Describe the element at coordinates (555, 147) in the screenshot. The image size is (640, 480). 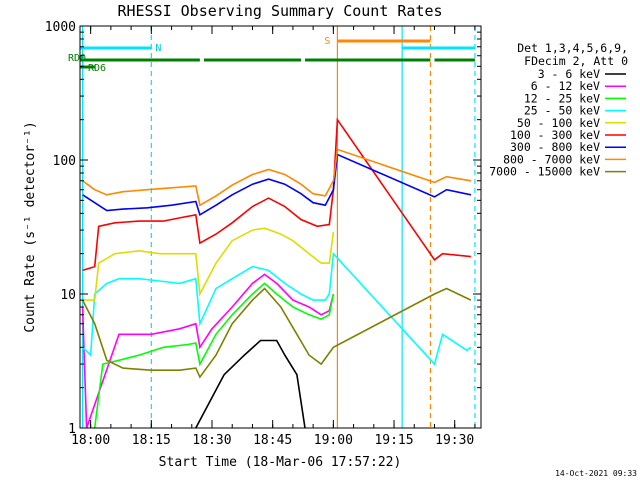
I see `legend-entry: 300 - 800 keV` at that location.